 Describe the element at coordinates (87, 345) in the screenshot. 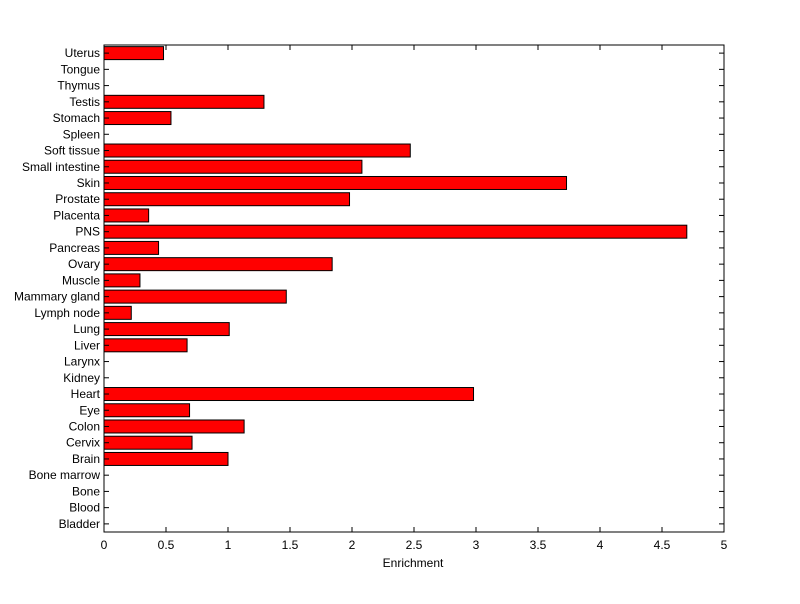

I see `y-tick-label-liver: Liver` at that location.